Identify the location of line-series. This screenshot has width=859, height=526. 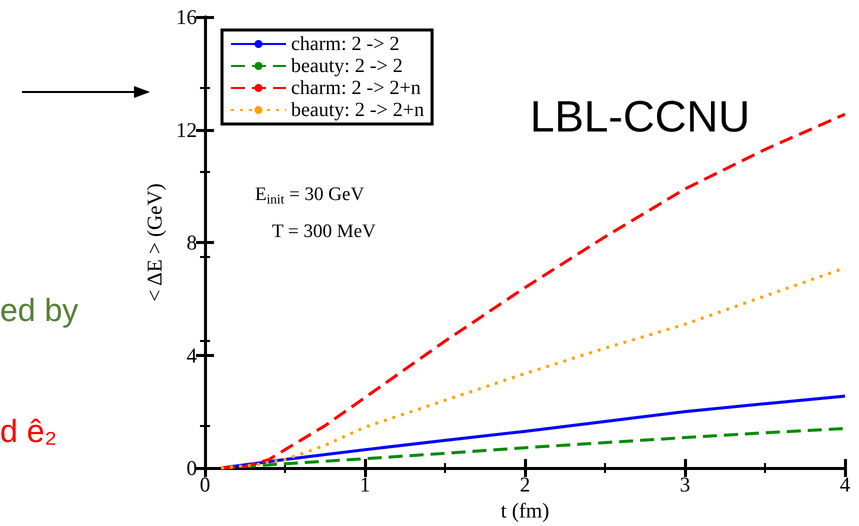
(533, 432).